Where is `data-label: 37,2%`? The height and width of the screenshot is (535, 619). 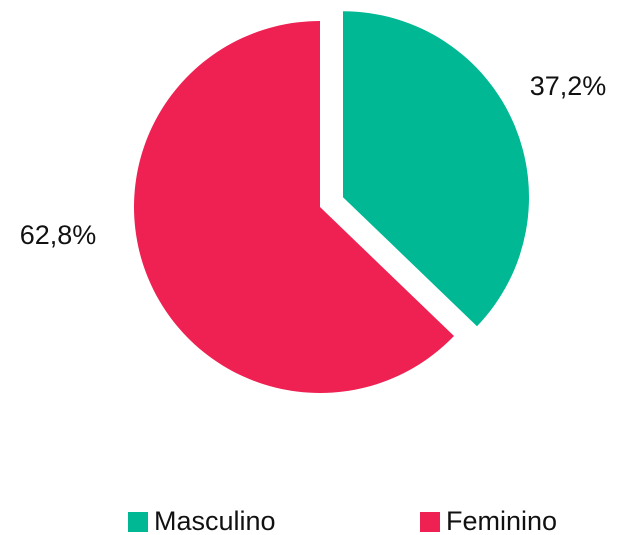 data-label: 37,2% is located at coordinates (568, 86).